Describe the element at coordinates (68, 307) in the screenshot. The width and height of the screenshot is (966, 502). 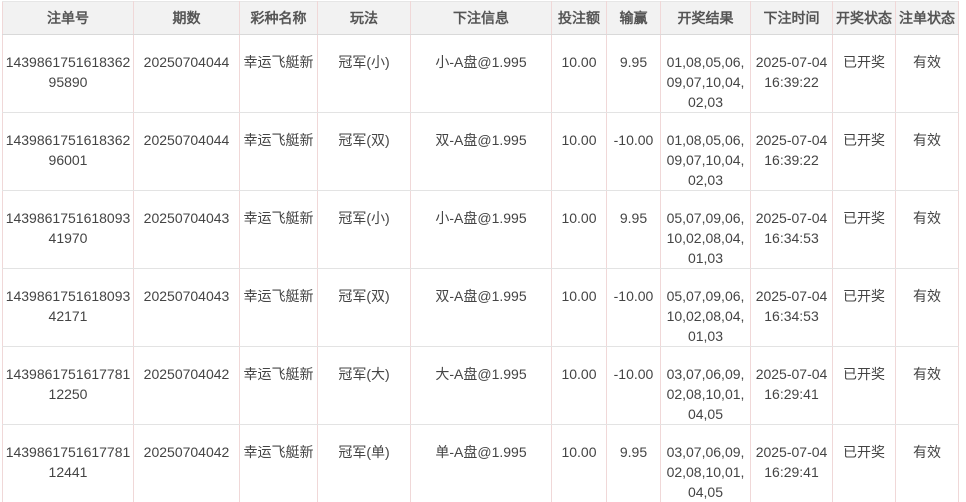
I see `cell-order_no: 143986175161809342171` at that location.